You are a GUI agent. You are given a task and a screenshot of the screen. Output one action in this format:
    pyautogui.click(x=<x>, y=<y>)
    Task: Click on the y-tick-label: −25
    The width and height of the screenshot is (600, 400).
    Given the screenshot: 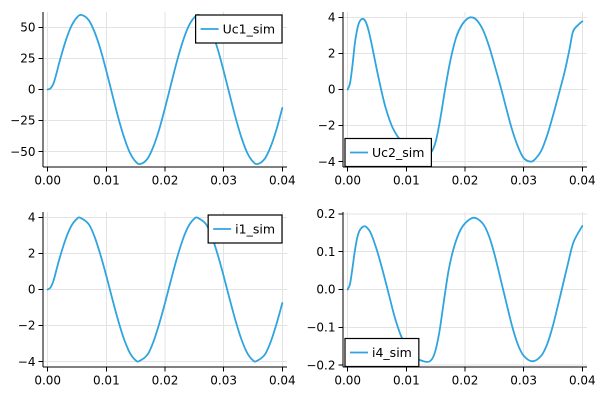 What is the action you would take?
    pyautogui.click(x=22, y=121)
    